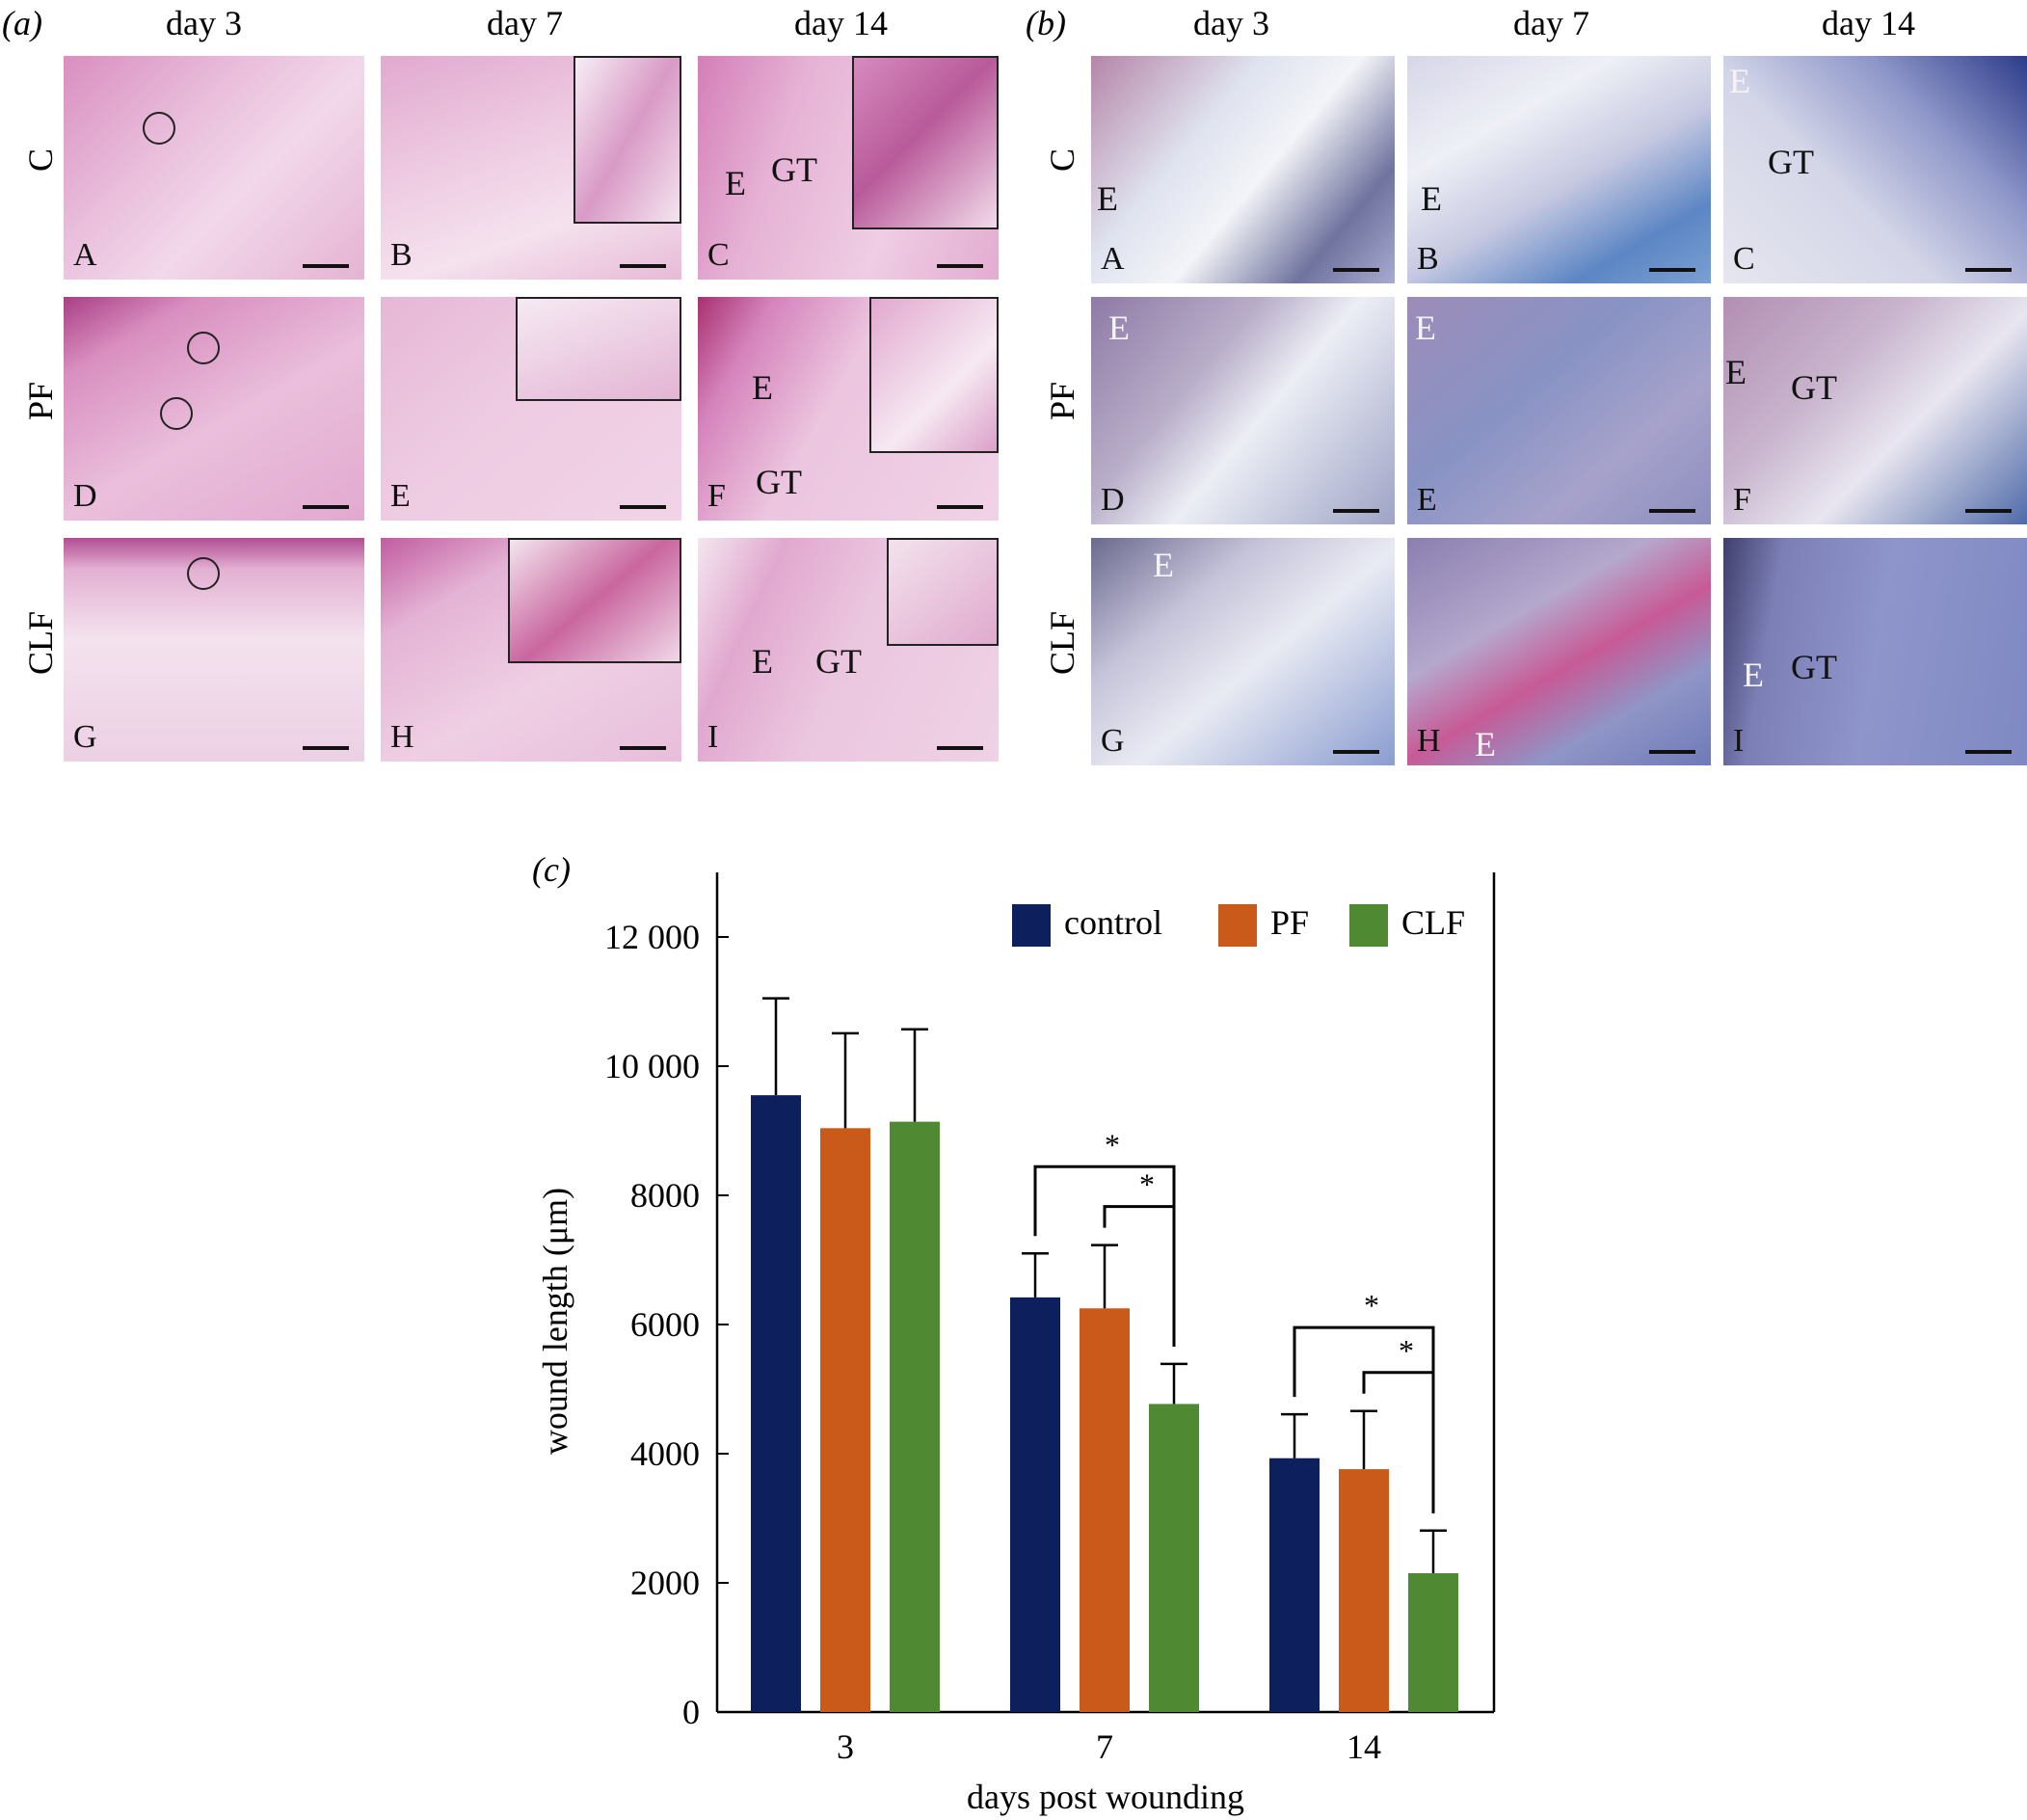 The width and height of the screenshot is (2027, 1820). I want to click on bar-pf-day7, so click(1105, 1510).